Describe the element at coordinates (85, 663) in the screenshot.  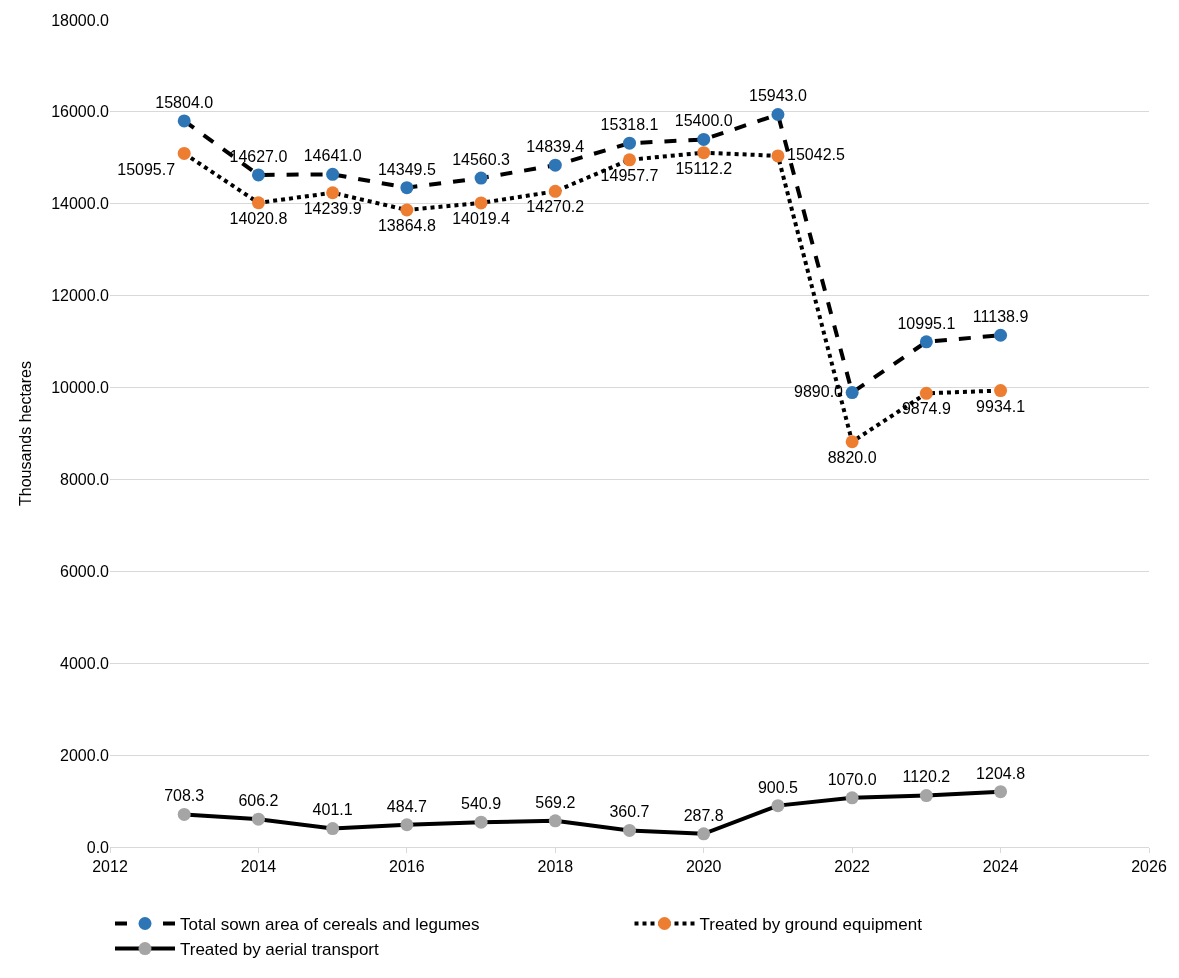
I see `y-tick-label: 4000.0` at that location.